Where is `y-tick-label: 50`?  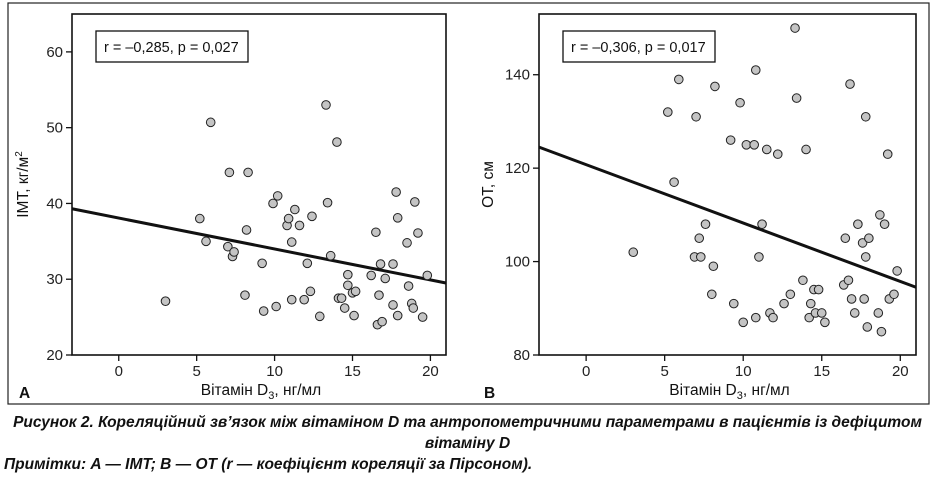
y-tick-label: 50 is located at coordinates (54, 128).